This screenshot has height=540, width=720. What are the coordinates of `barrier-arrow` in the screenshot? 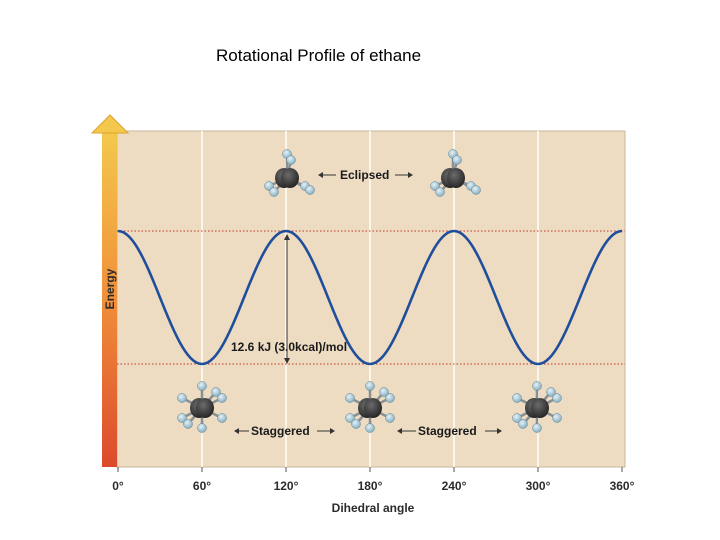 It's located at (287, 299).